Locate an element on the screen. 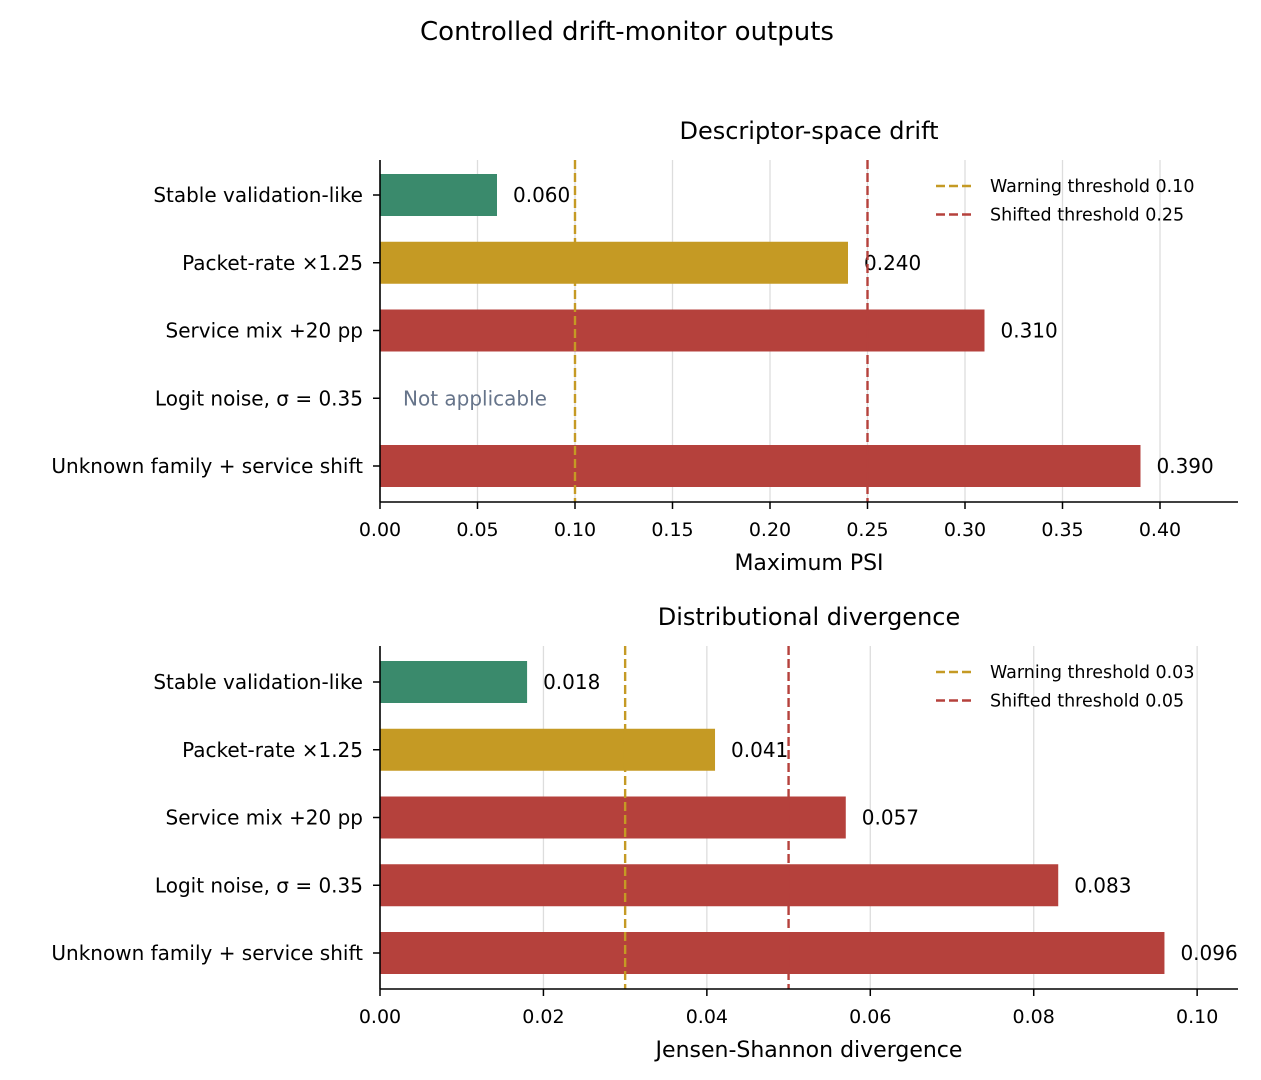 This screenshot has height=1080, width=1261. legend-label: Shifted threshold 0.25 is located at coordinates (1087, 216).